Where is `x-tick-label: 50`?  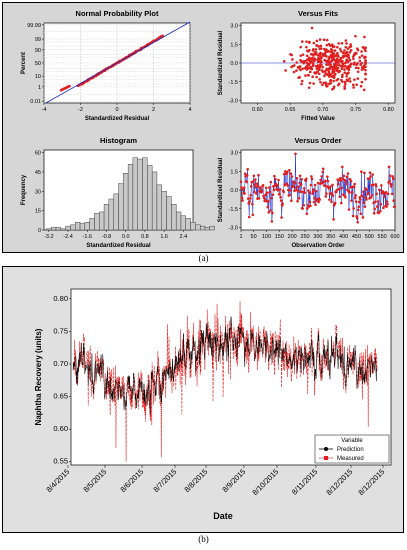 x-tick-label: 50 is located at coordinates (254, 237).